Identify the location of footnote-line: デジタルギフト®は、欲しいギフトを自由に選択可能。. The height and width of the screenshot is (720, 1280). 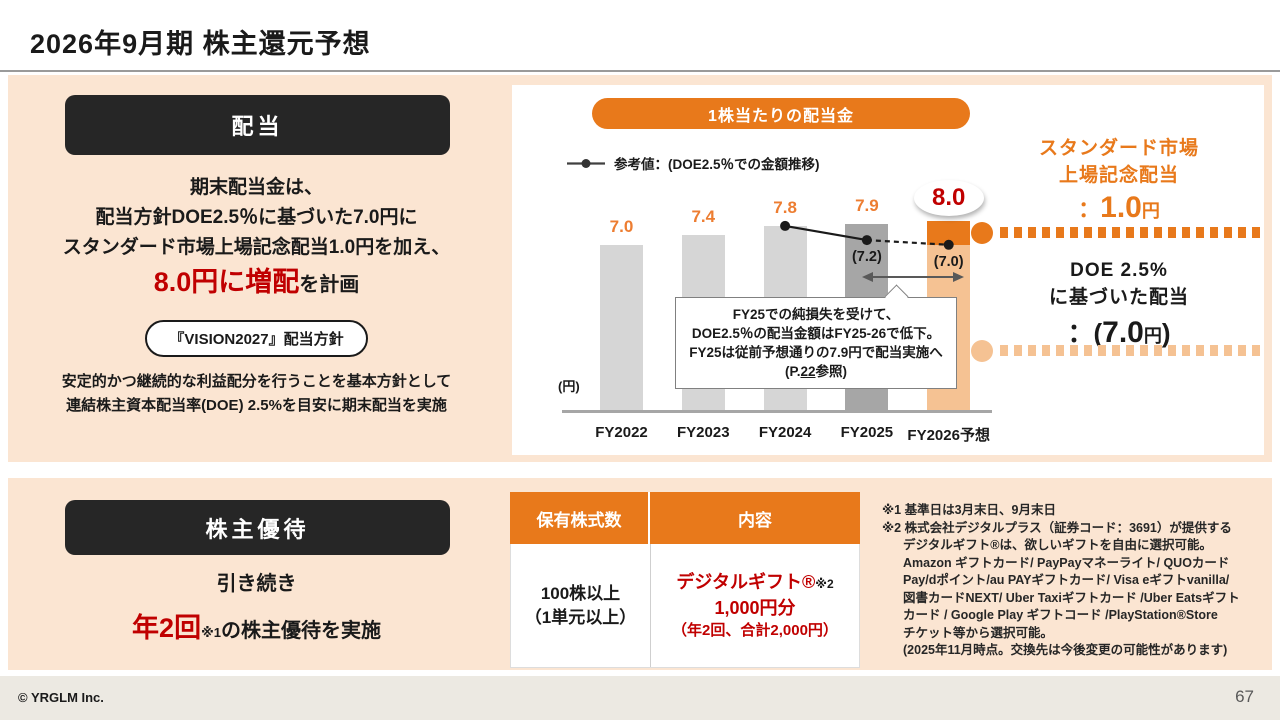
(1057, 545).